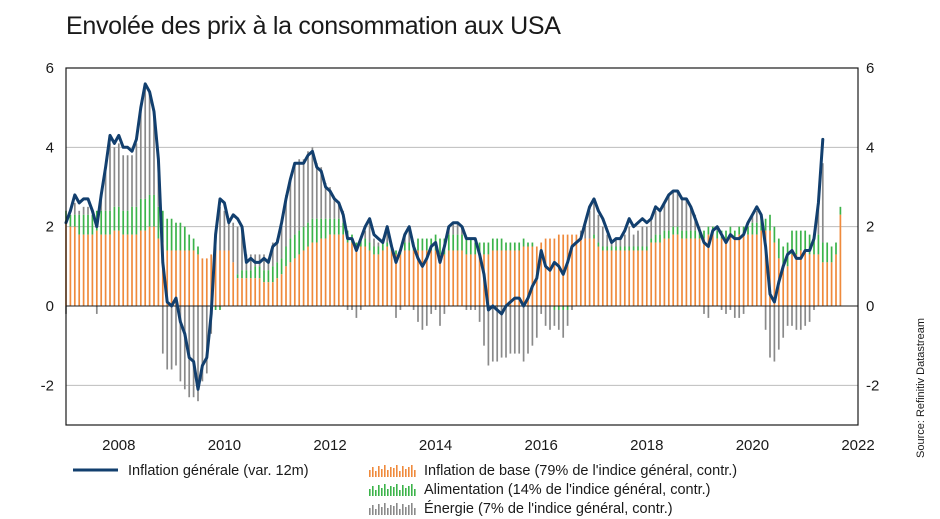 The image size is (940, 519). I want to click on x-tick-label: 2018, so click(646, 445).